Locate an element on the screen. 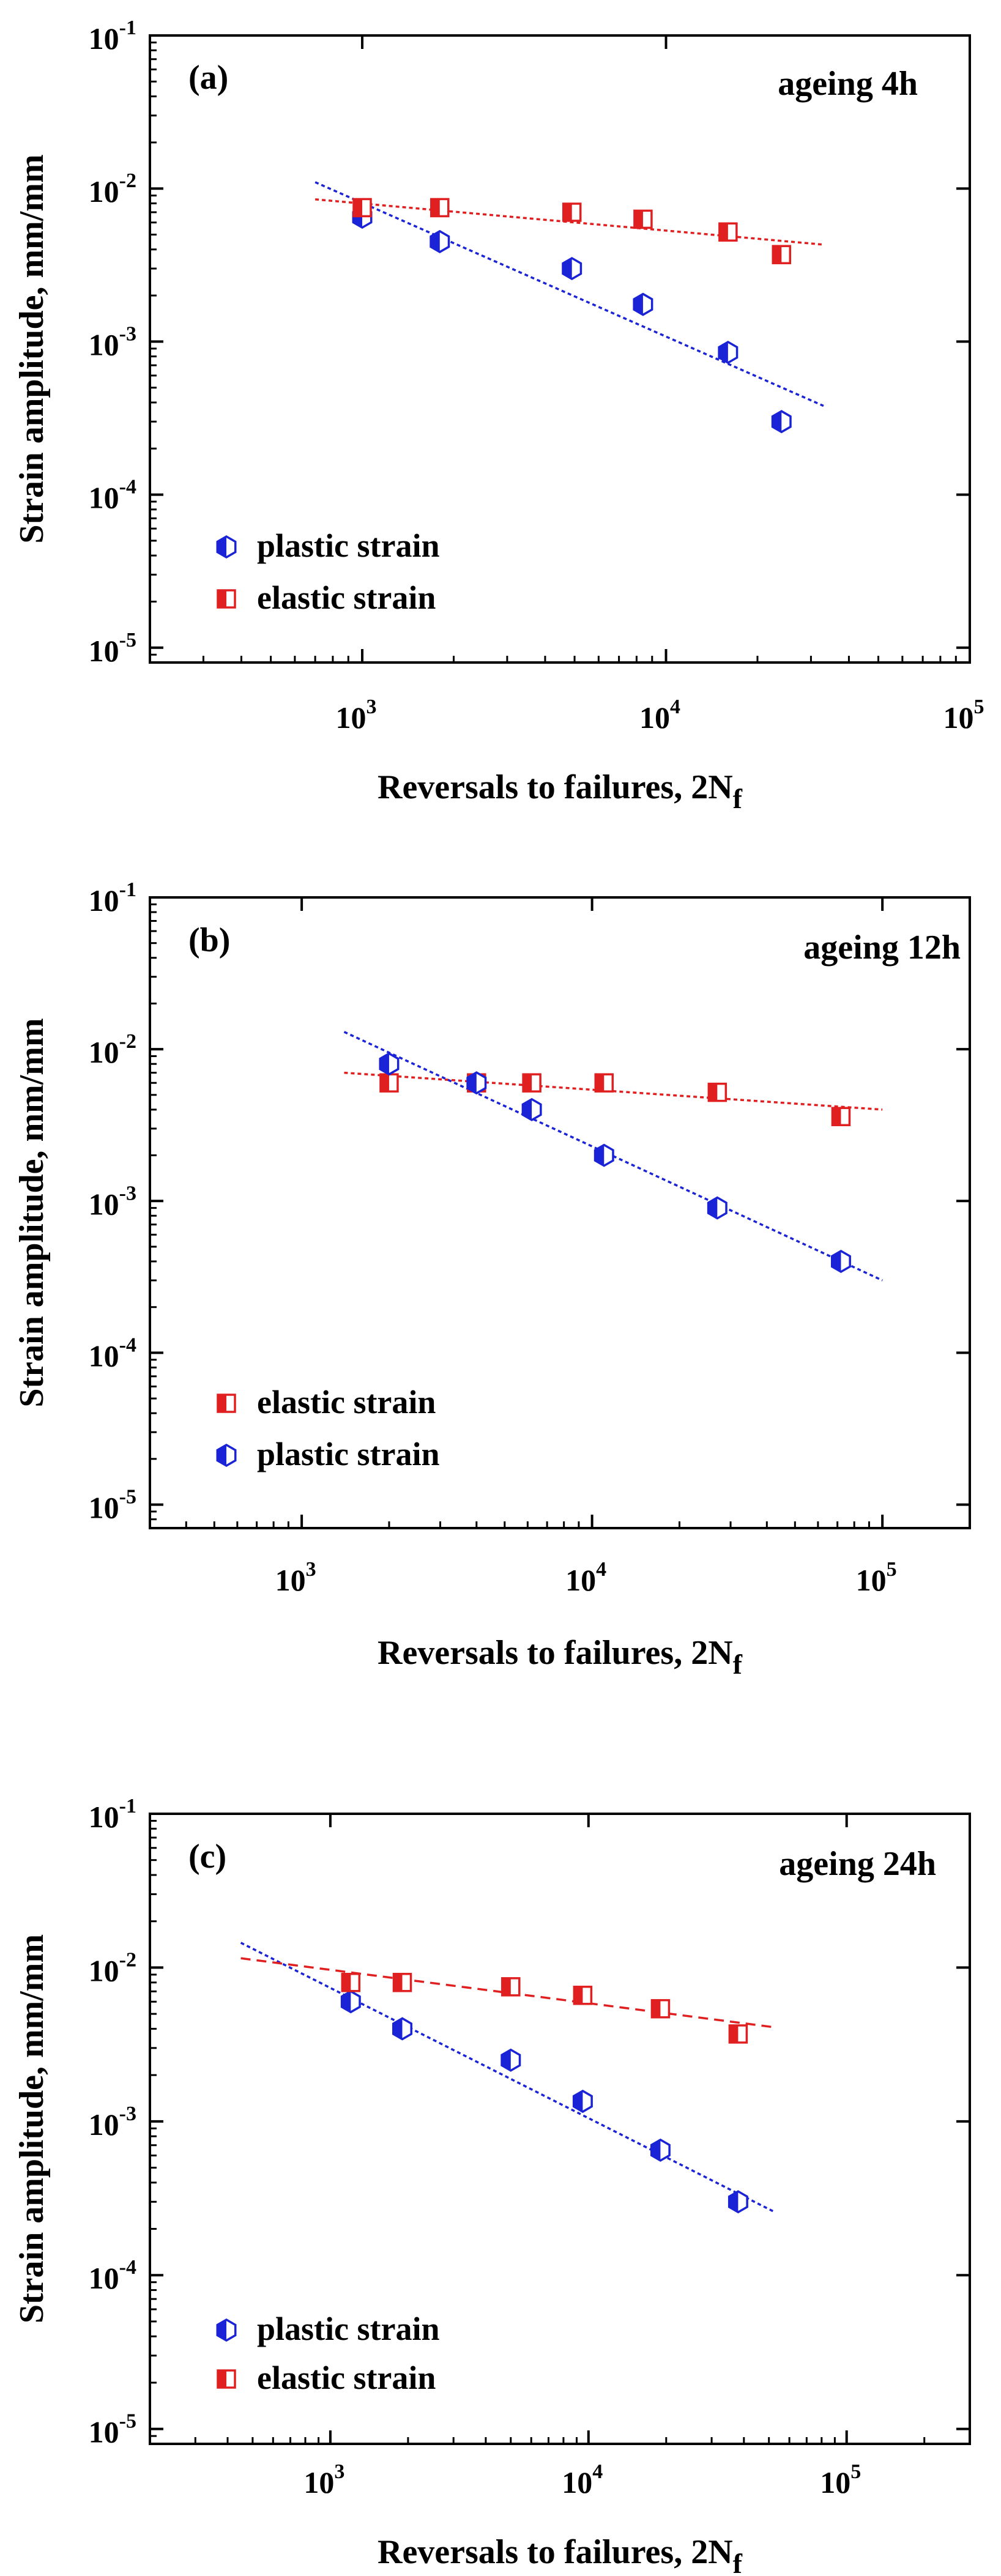  plastic-fit-line is located at coordinates (507, 2077).